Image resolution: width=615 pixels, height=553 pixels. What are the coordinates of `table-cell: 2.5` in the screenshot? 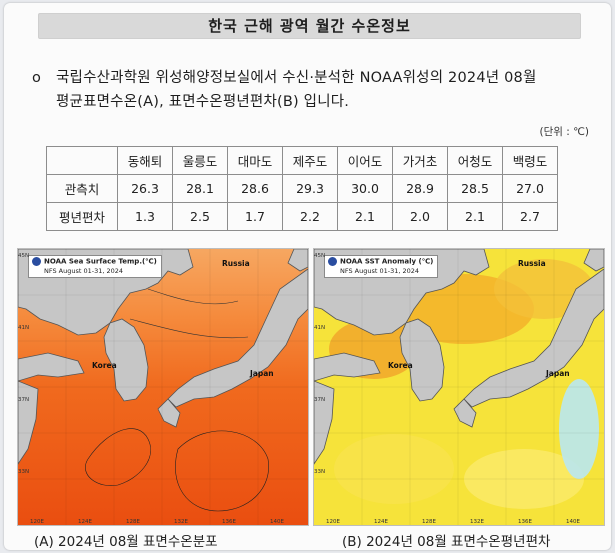 It's located at (200, 216).